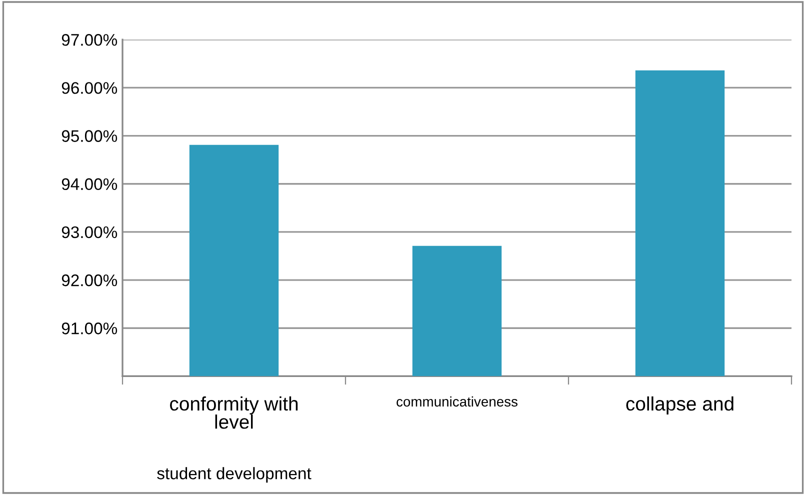  What do you see at coordinates (90, 88) in the screenshot?
I see `y-tick-label: 96.00%` at bounding box center [90, 88].